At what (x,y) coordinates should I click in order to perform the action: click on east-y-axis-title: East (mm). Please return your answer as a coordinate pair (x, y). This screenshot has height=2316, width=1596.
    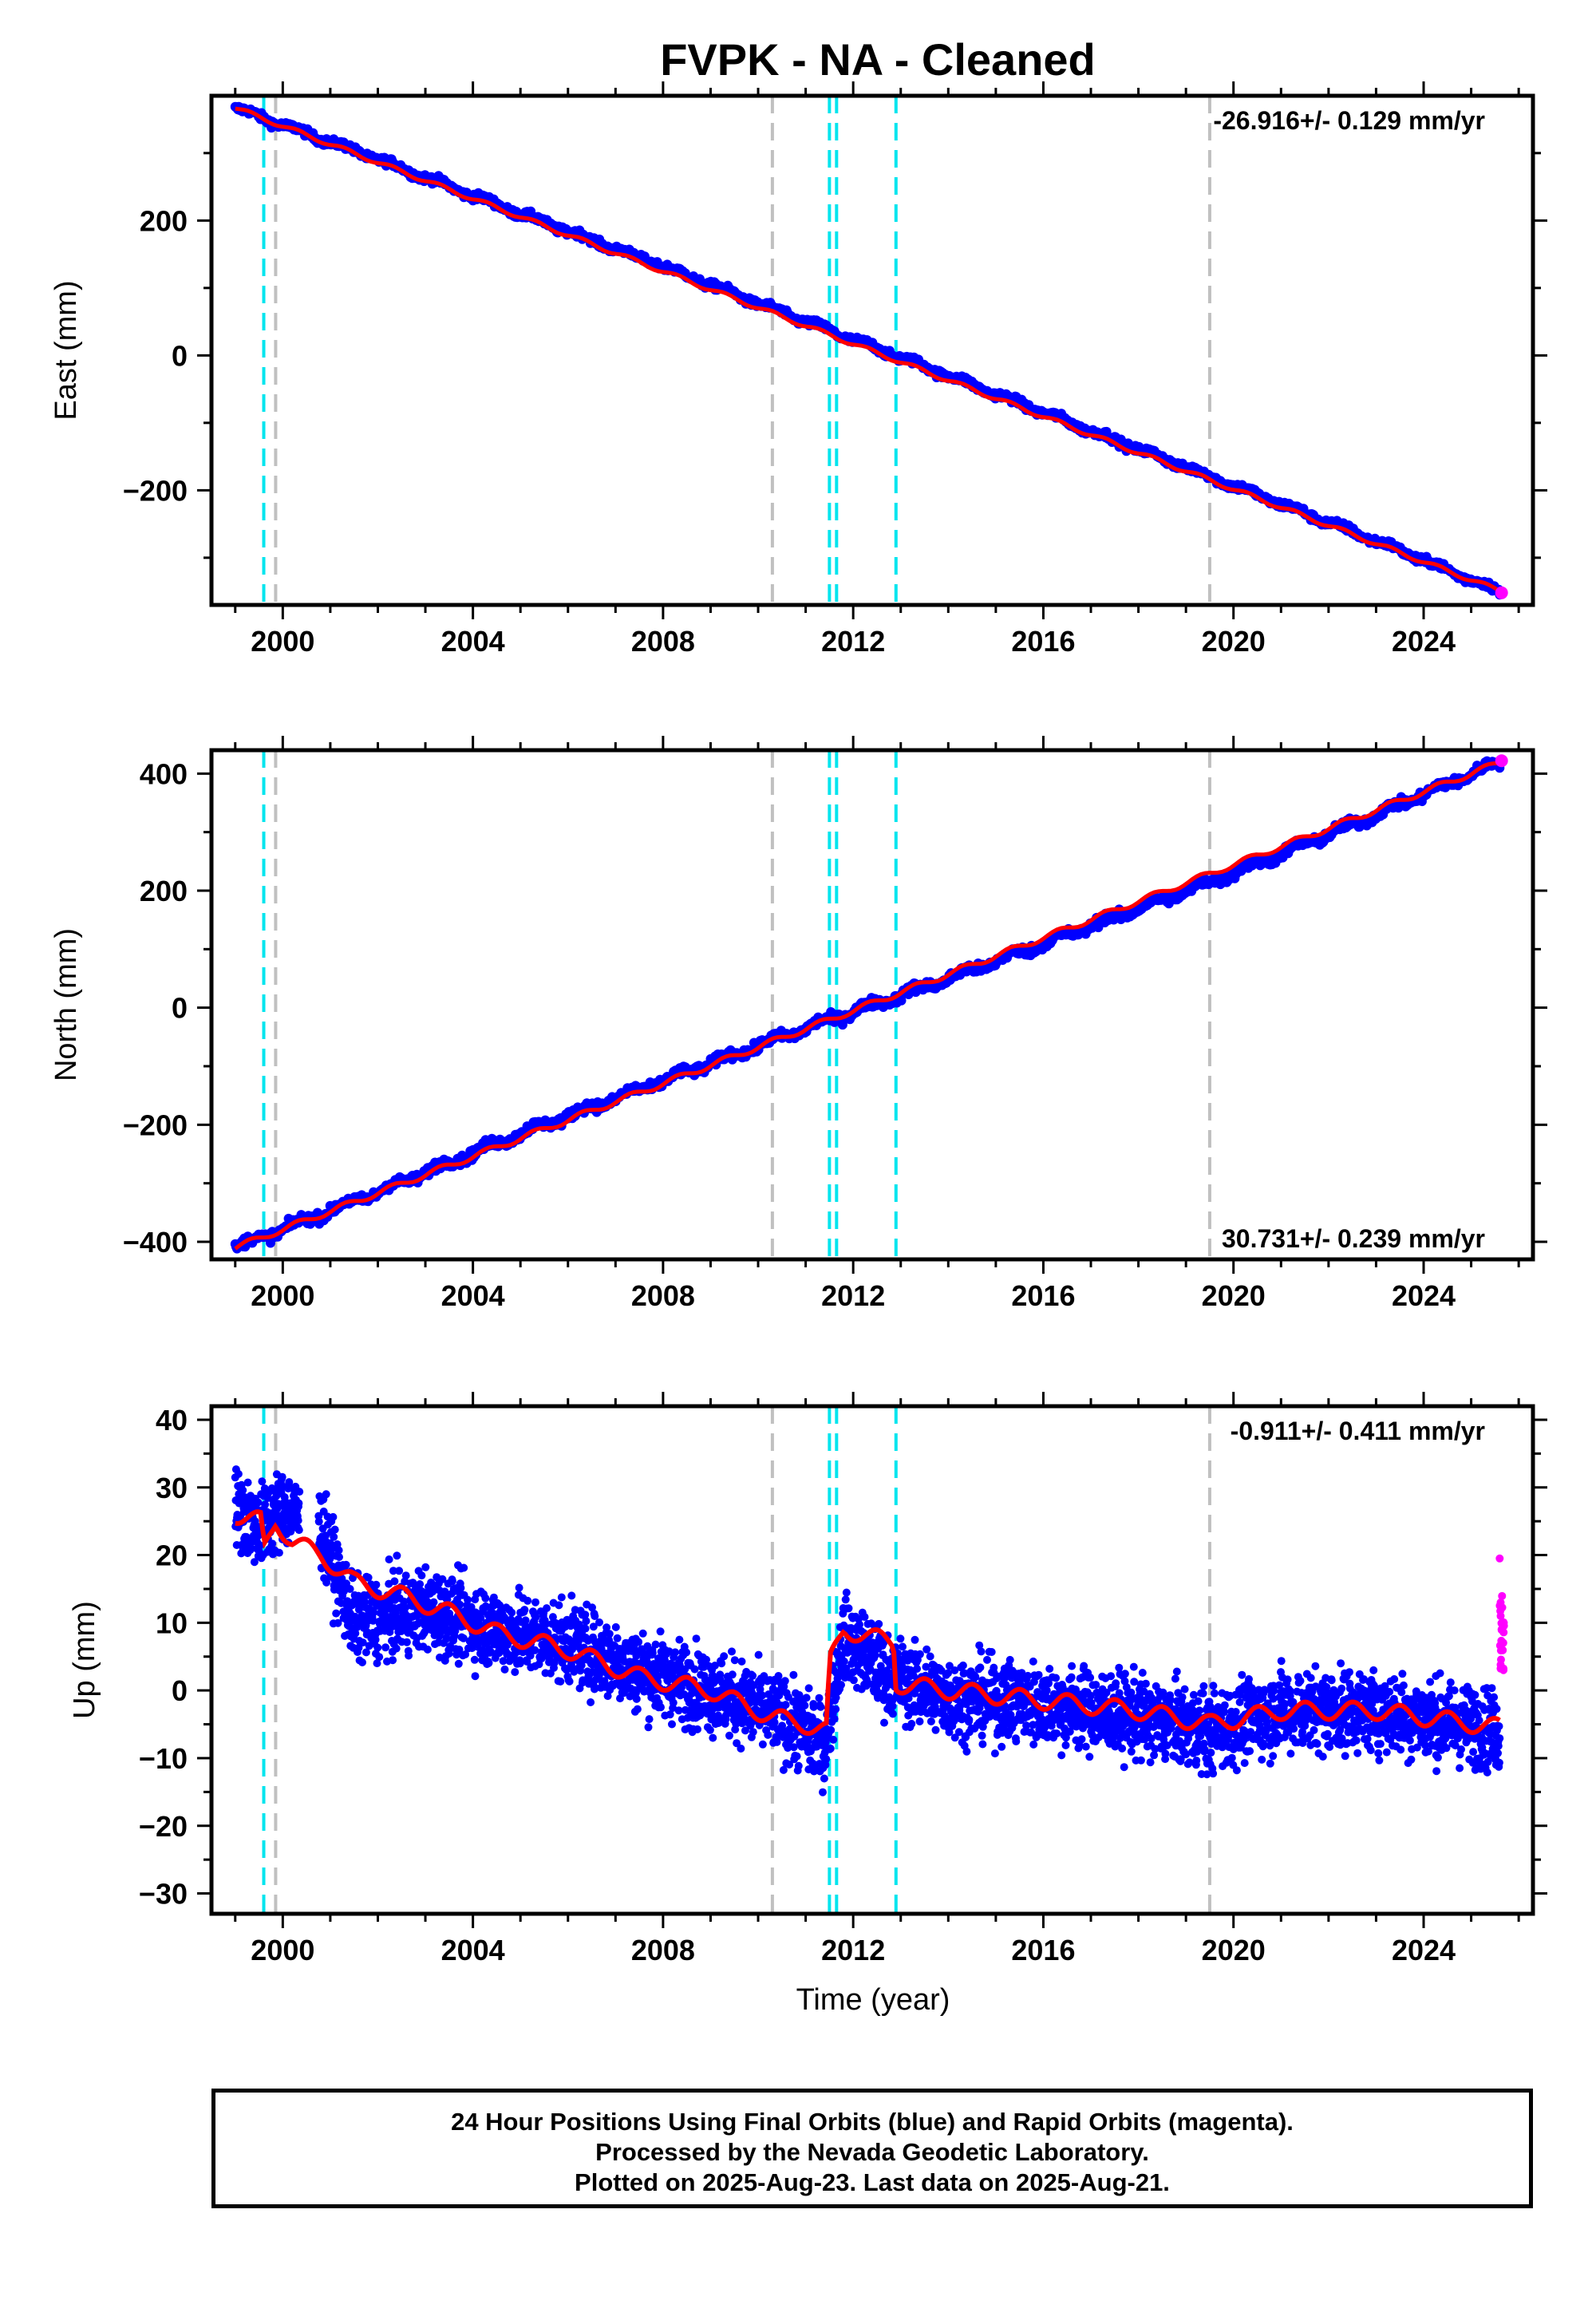
    Looking at the image, I should click on (66, 350).